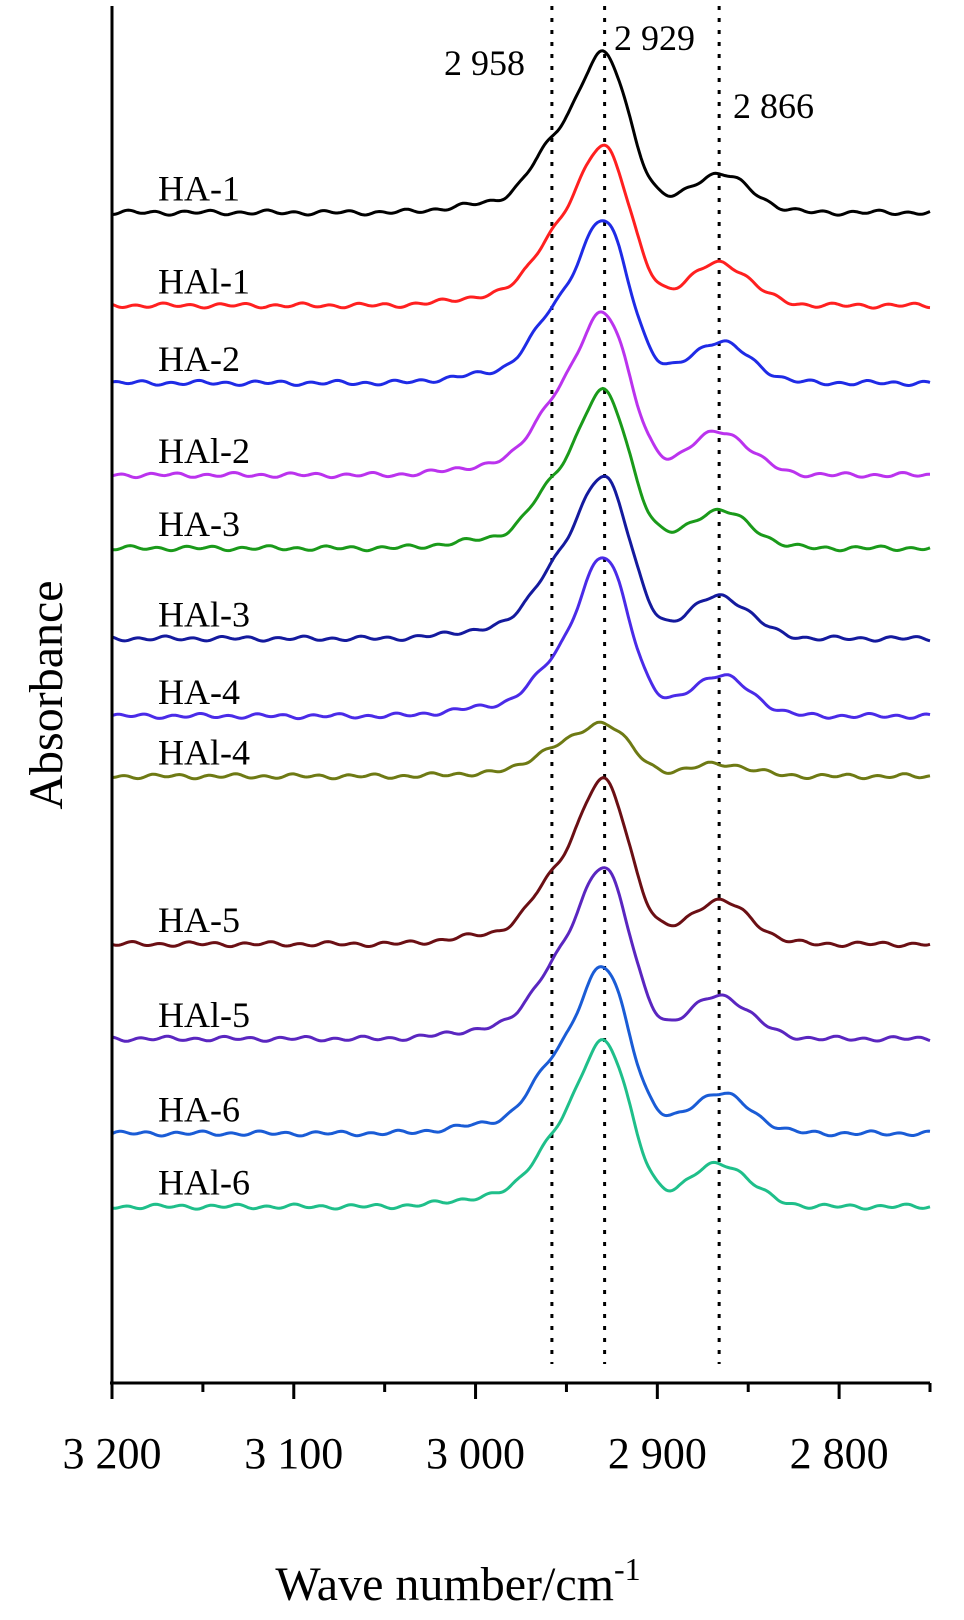  Describe the element at coordinates (475, 1453) in the screenshot. I see `x-tick-label-3000: 3 000` at that location.